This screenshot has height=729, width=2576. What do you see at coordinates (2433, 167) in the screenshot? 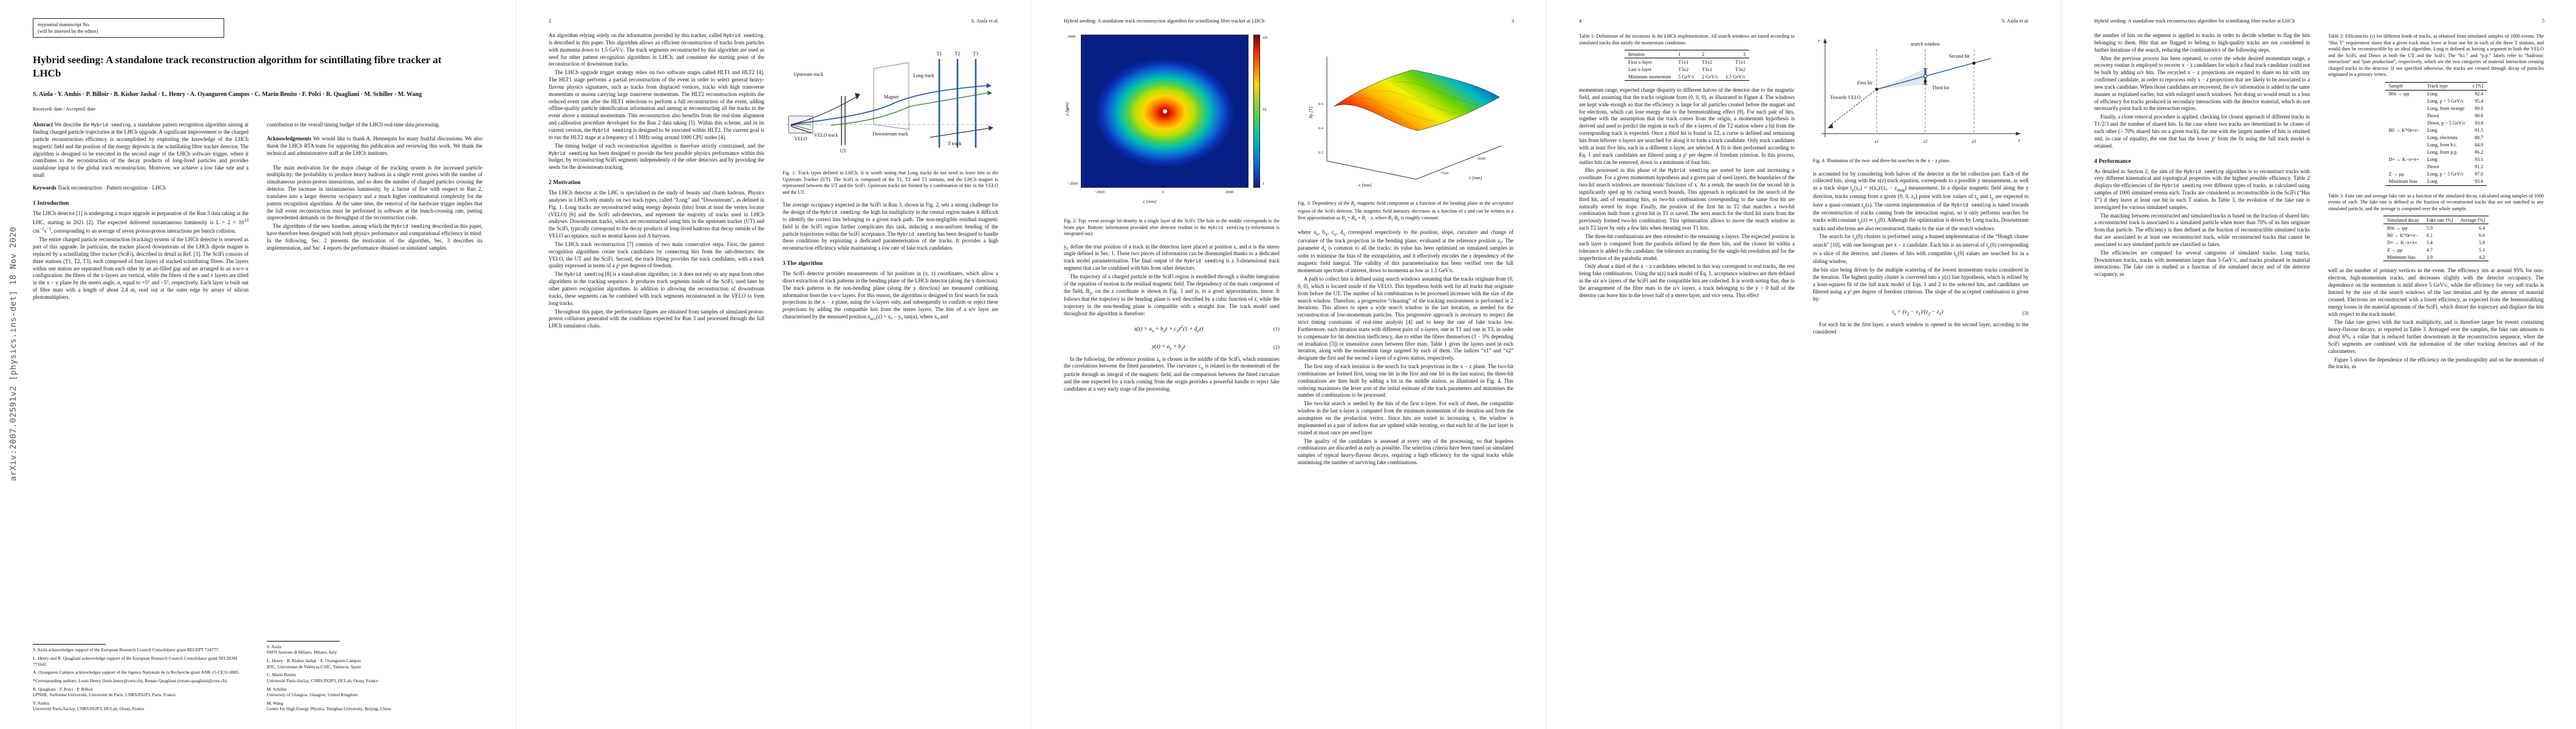
I see `table-cell: Down` at bounding box center [2433, 167].